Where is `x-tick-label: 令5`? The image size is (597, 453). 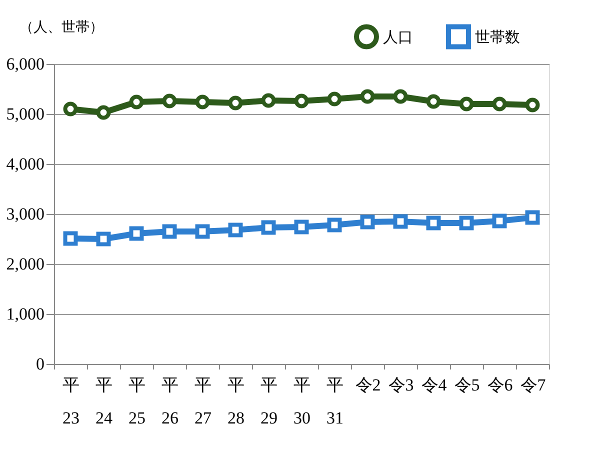 x-tick-label: 令5 is located at coordinates (467, 385).